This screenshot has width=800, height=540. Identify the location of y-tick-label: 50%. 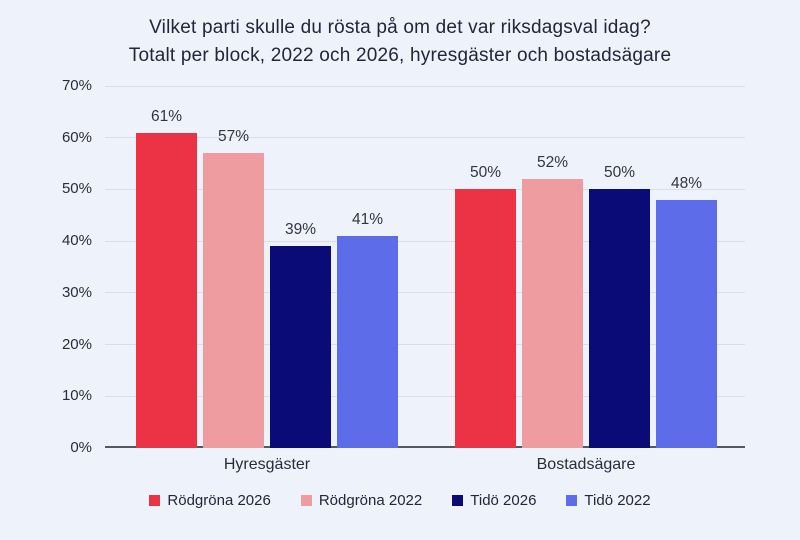
(76, 189).